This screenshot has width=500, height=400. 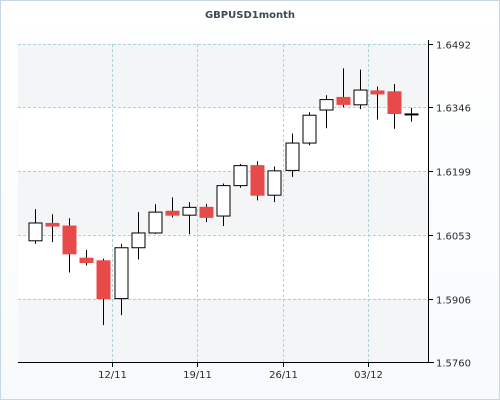 What do you see at coordinates (453, 364) in the screenshot?
I see `y-tick-label: 1.5760` at bounding box center [453, 364].